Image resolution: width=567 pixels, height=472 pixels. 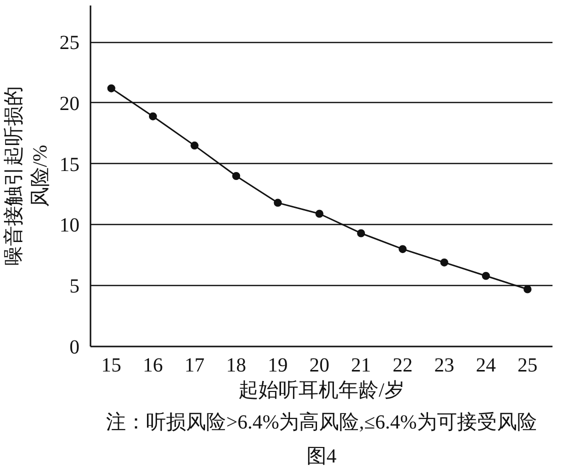 What do you see at coordinates (75, 347) in the screenshot?
I see `y-tick-label: 0` at bounding box center [75, 347].